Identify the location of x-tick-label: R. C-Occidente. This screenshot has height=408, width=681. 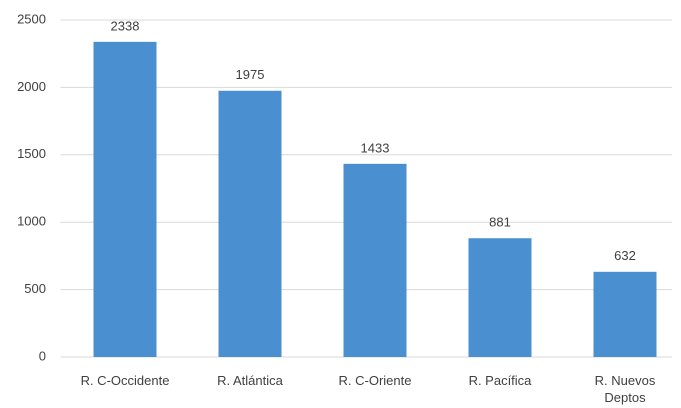
(125, 380).